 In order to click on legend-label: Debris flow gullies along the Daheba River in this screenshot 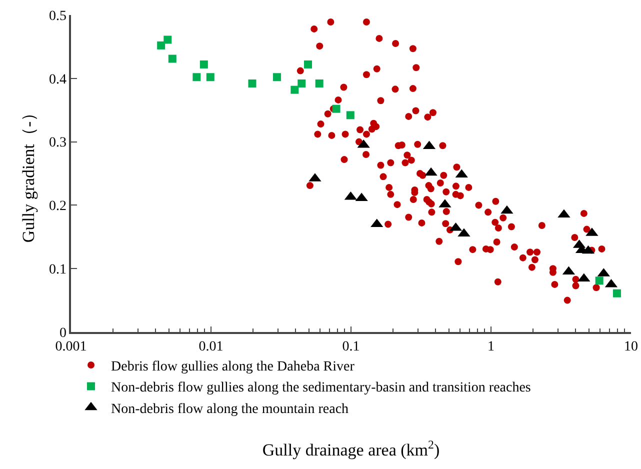, I will do `click(233, 366)`.